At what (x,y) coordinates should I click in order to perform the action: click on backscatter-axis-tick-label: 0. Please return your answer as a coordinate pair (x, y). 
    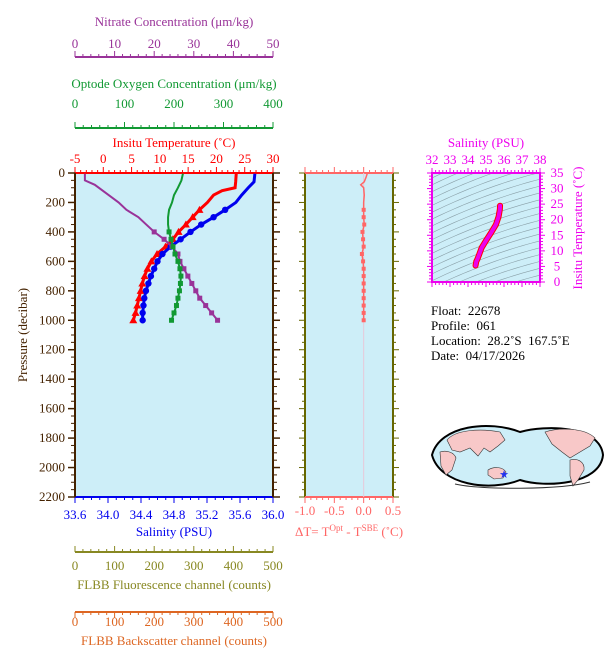
    Looking at the image, I should click on (75, 621).